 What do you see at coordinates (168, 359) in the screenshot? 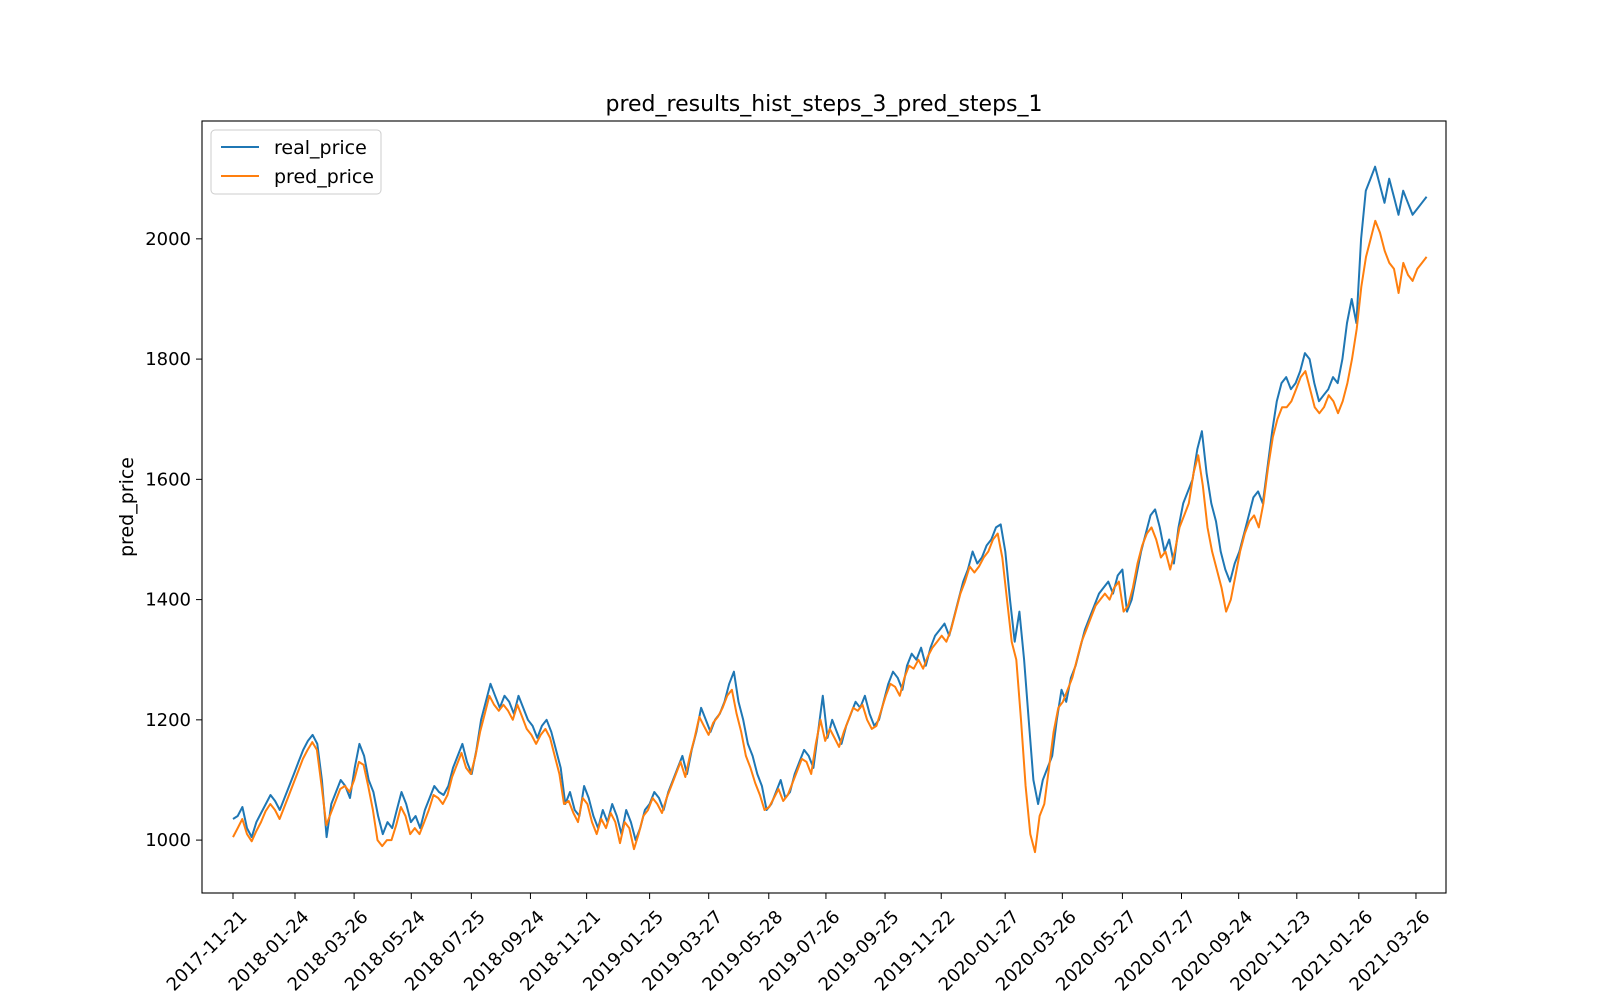
I see `y-tick-label: 1800` at bounding box center [168, 359].